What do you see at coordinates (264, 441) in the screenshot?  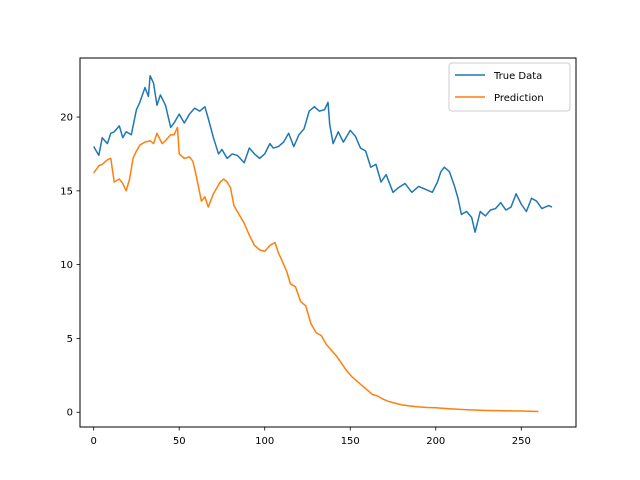 I see `x-tick-label: 100` at bounding box center [264, 441].